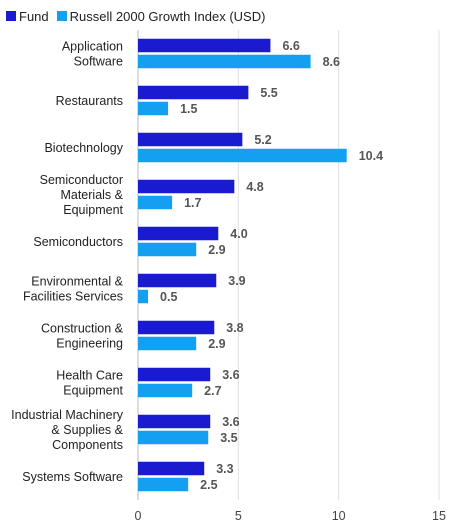 Image resolution: width=459 pixels, height=525 pixels. What do you see at coordinates (238, 516) in the screenshot?
I see `x-tick-label-5: 5` at bounding box center [238, 516].